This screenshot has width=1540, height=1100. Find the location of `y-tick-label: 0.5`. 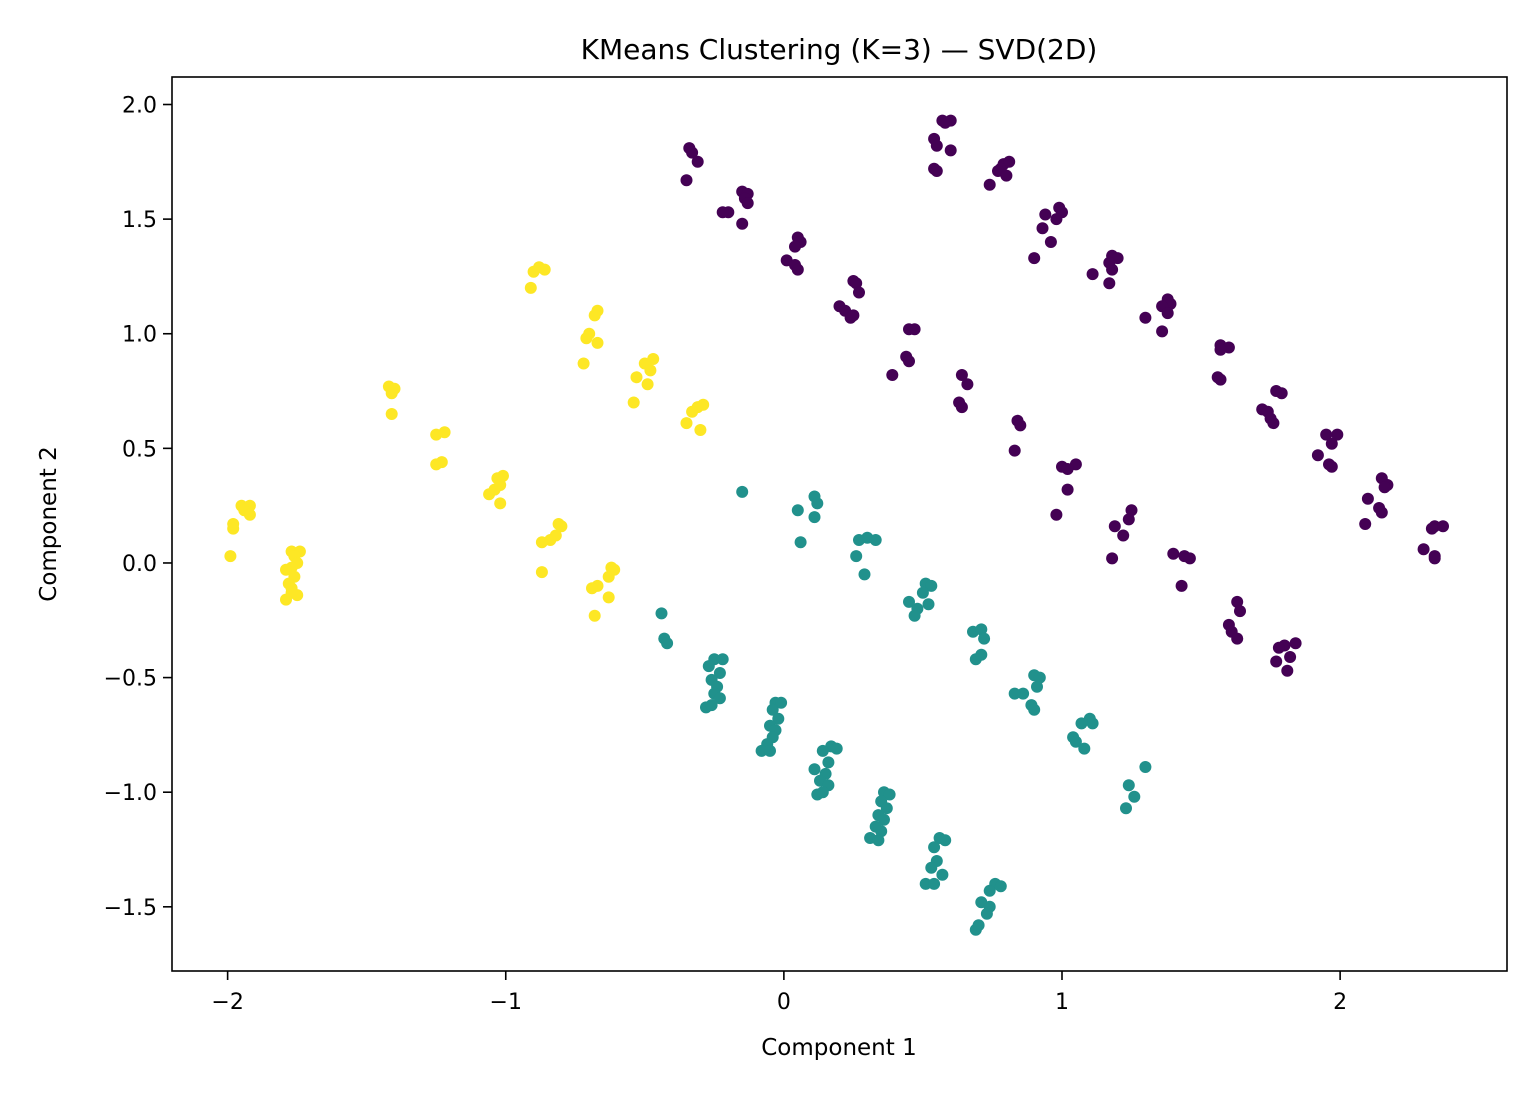

y-tick-label: 0.5 is located at coordinates (139, 449).